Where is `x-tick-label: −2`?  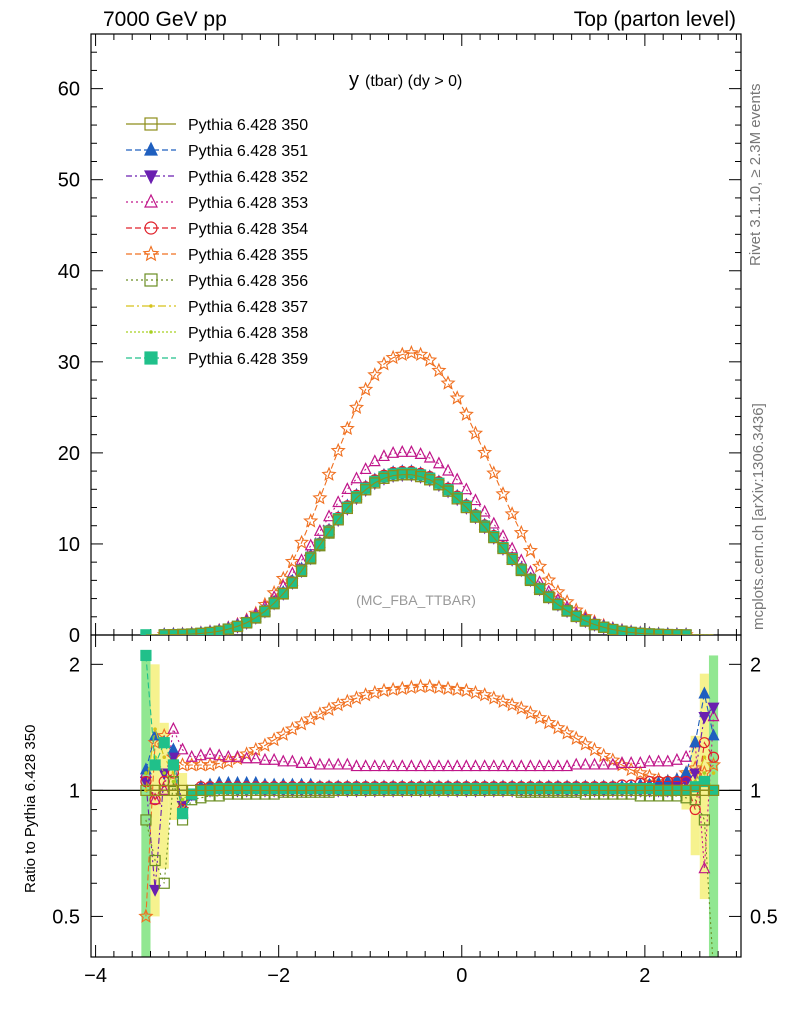
x-tick-label: −2 is located at coordinates (278, 976).